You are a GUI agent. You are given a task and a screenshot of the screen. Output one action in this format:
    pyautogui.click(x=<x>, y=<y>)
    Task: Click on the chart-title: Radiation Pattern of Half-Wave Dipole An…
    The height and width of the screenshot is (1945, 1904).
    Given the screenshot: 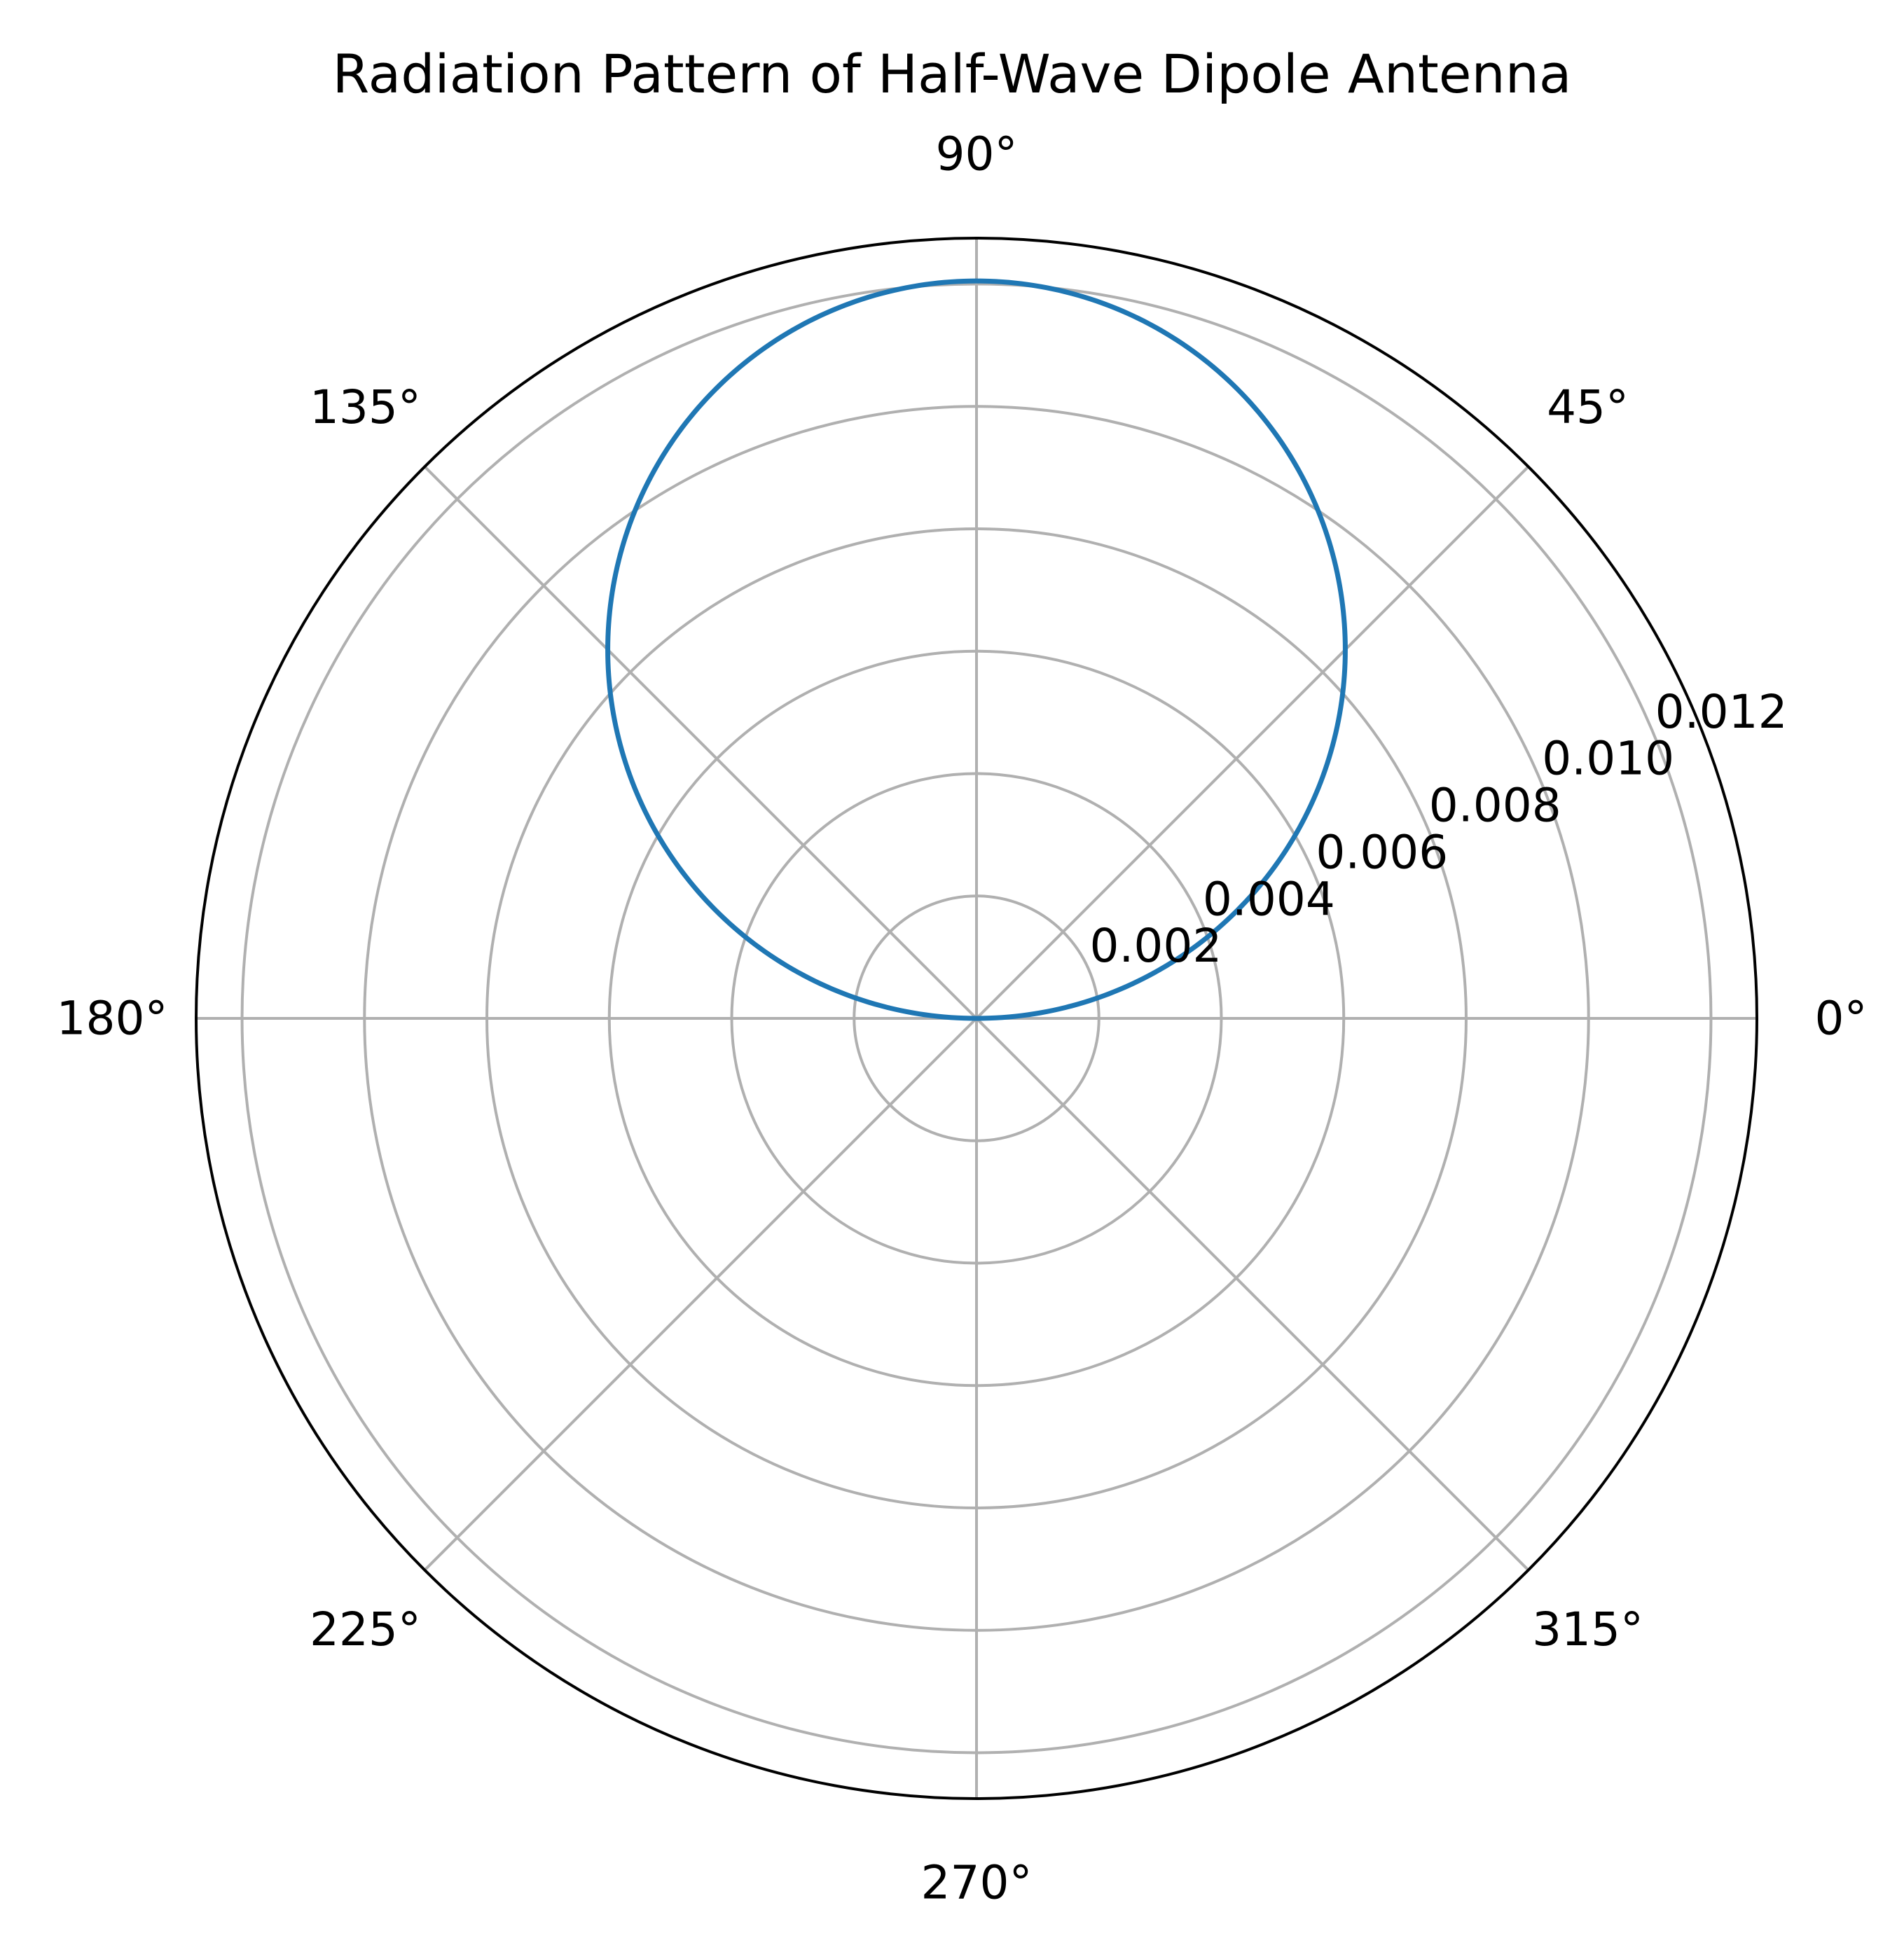 What is the action you would take?
    pyautogui.click(x=952, y=74)
    